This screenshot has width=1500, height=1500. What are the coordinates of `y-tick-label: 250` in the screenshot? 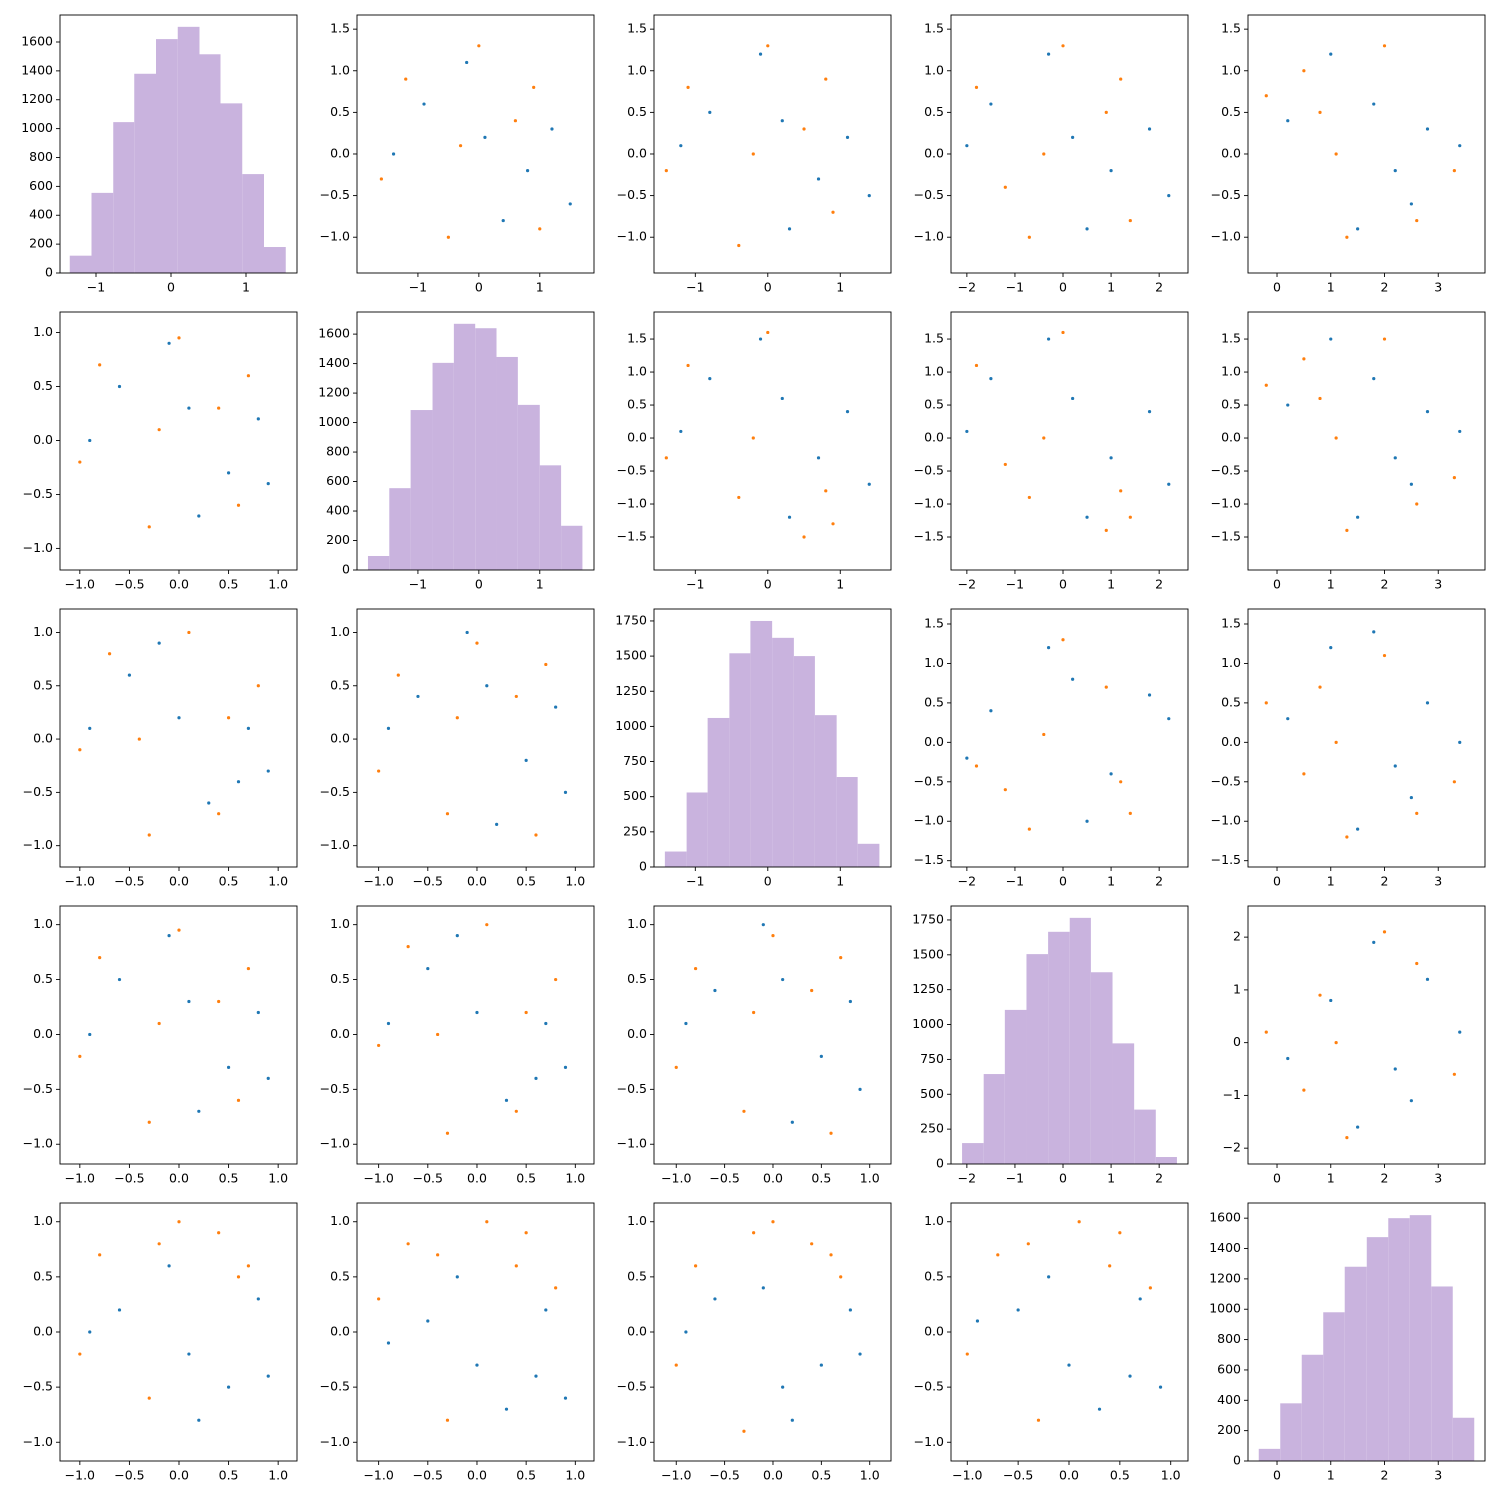 It's located at (635, 830).